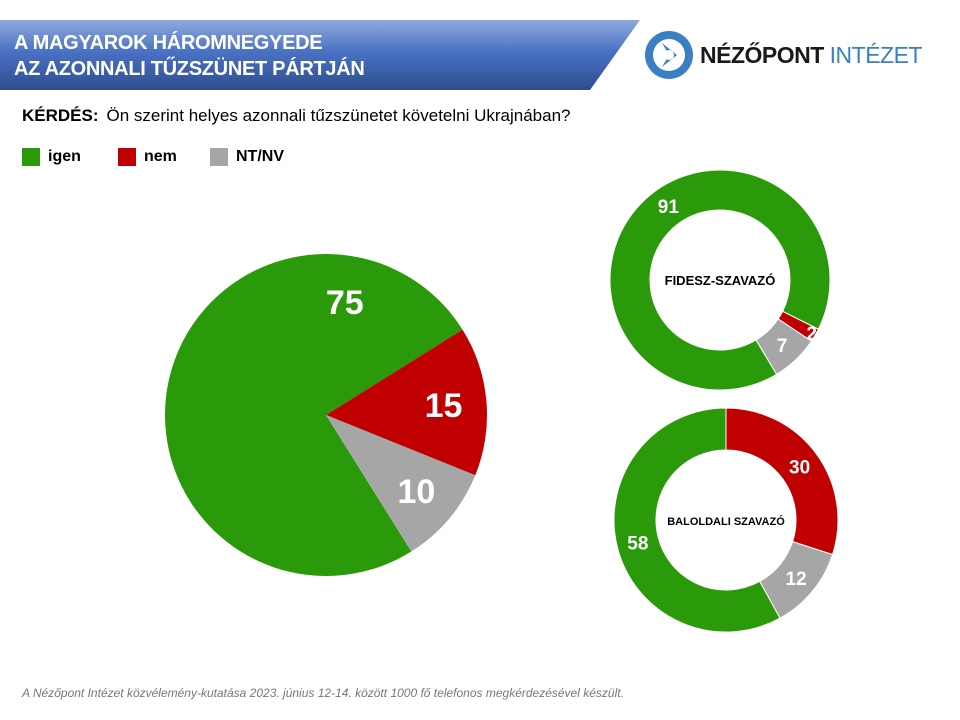  I want to click on data-label: 2, so click(811, 334).